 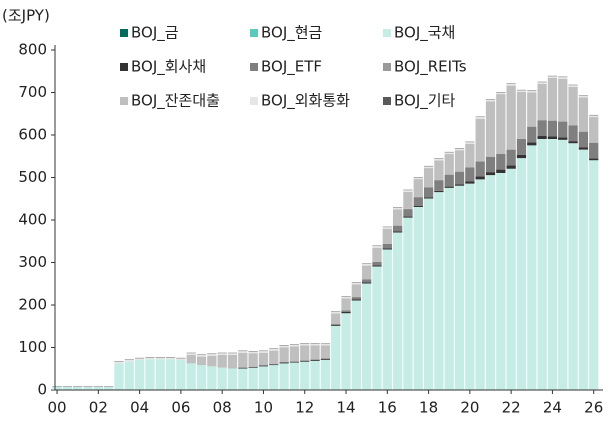 I want to click on x-tick-label: 16, so click(x=387, y=408).